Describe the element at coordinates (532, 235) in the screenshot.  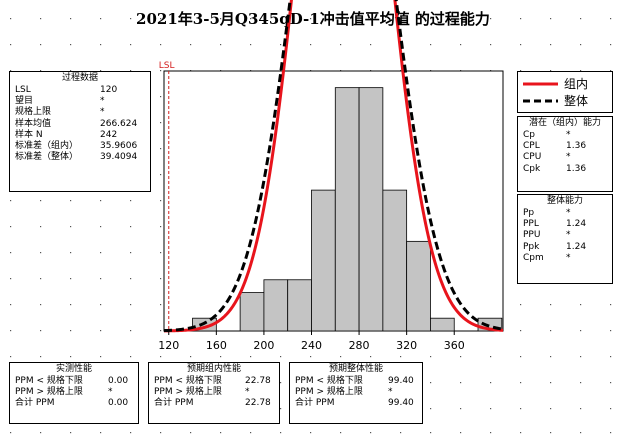
I see `overall-capability-key: PPU` at that location.